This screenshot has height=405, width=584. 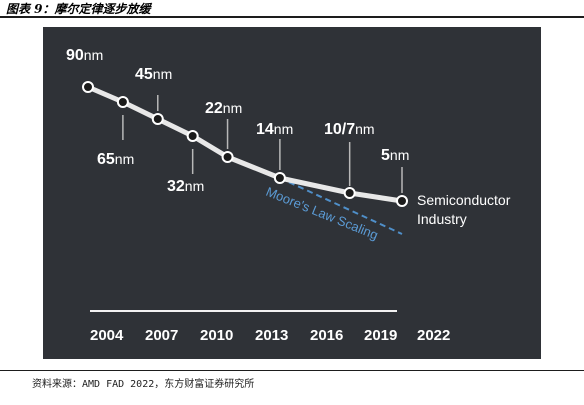 I want to click on node-label-8: 5nm, so click(x=395, y=155).